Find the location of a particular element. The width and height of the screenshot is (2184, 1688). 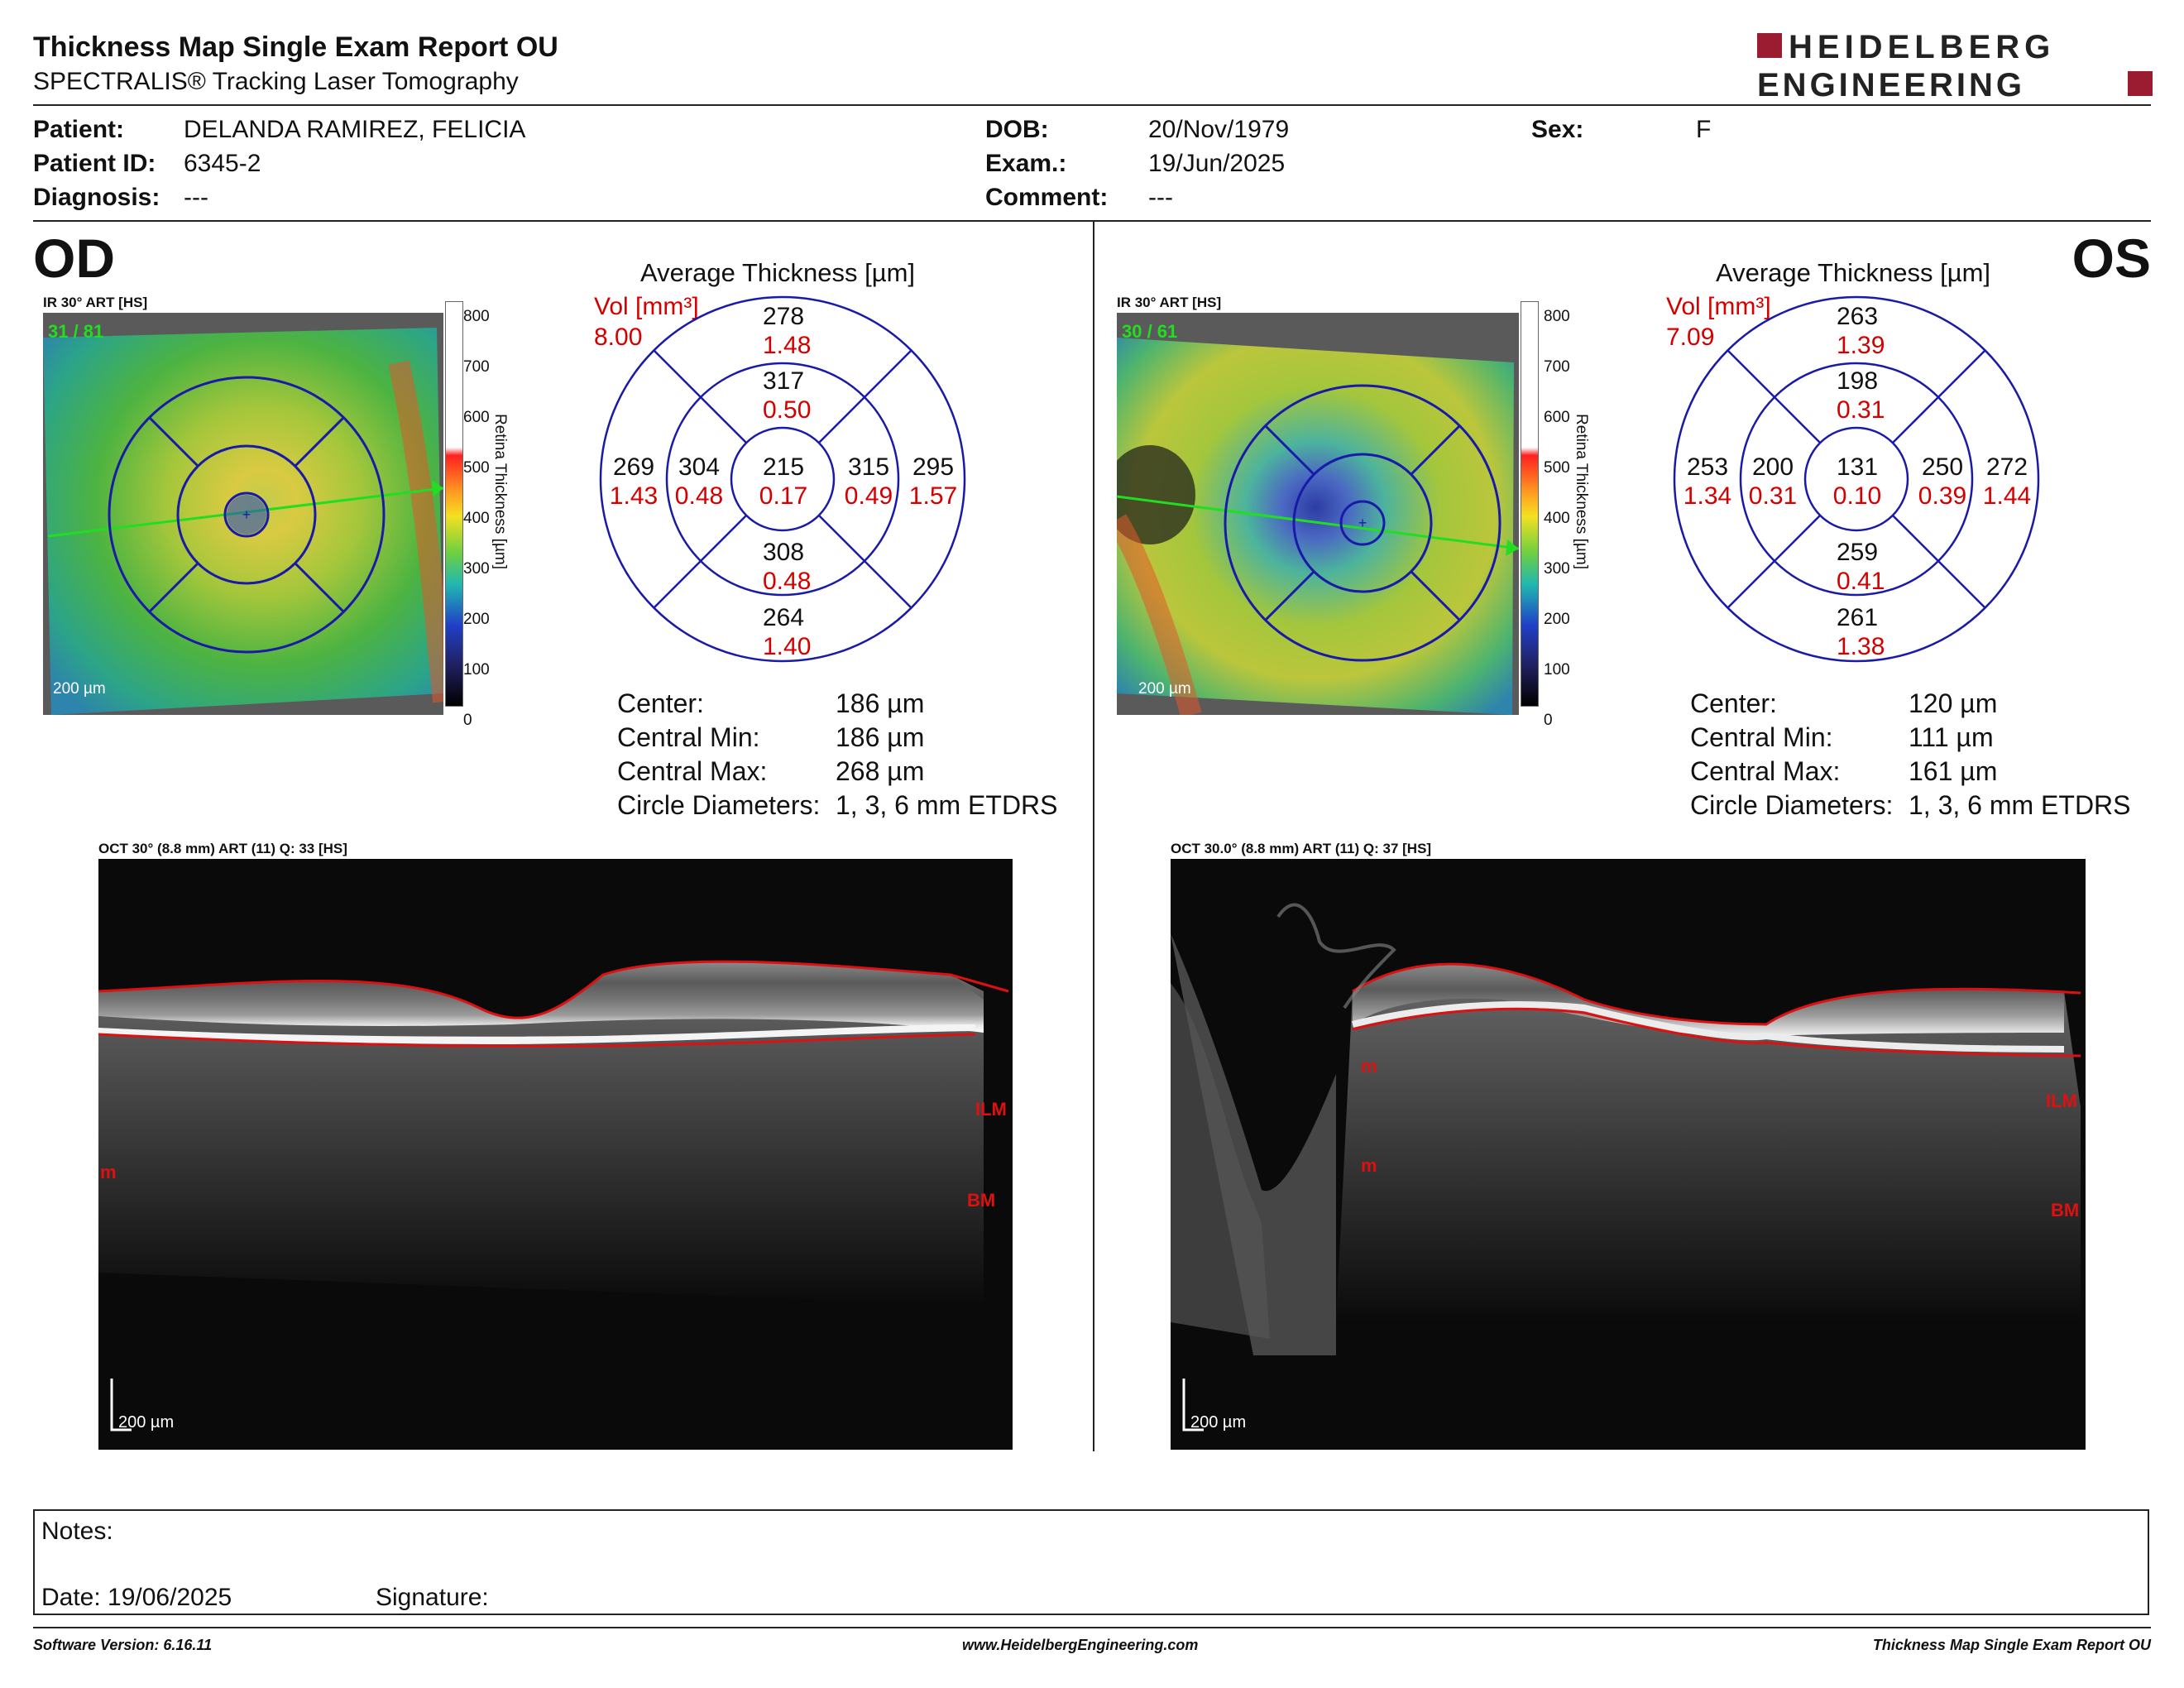

od-outer-left-thickness: 269 is located at coordinates (633, 467).